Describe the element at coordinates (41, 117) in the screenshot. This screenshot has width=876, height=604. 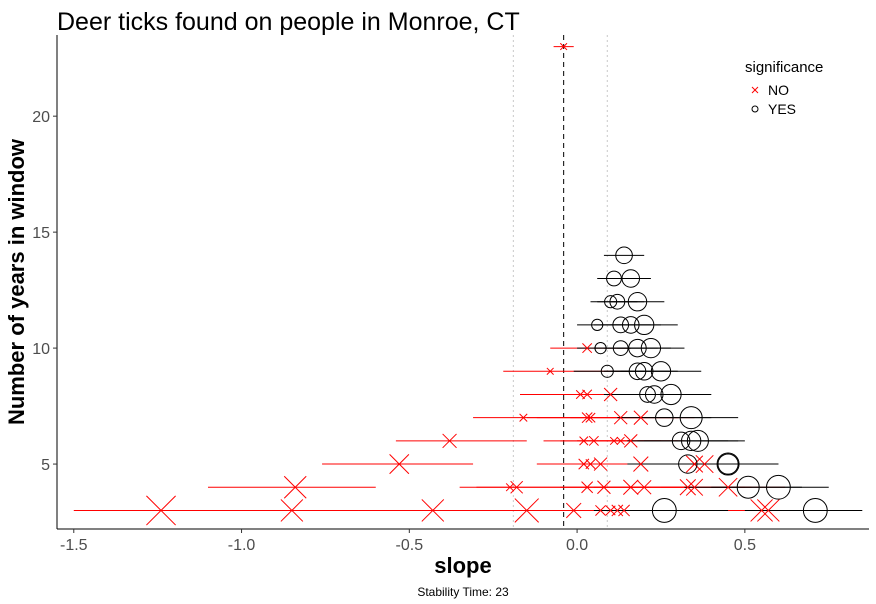
I see `y-tick-label: 20` at that location.